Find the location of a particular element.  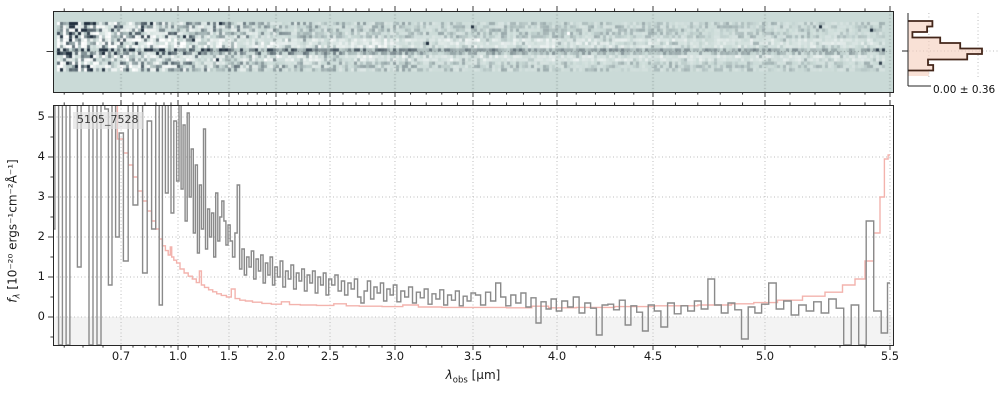

x-tick-label: 3.5 is located at coordinates (473, 356).